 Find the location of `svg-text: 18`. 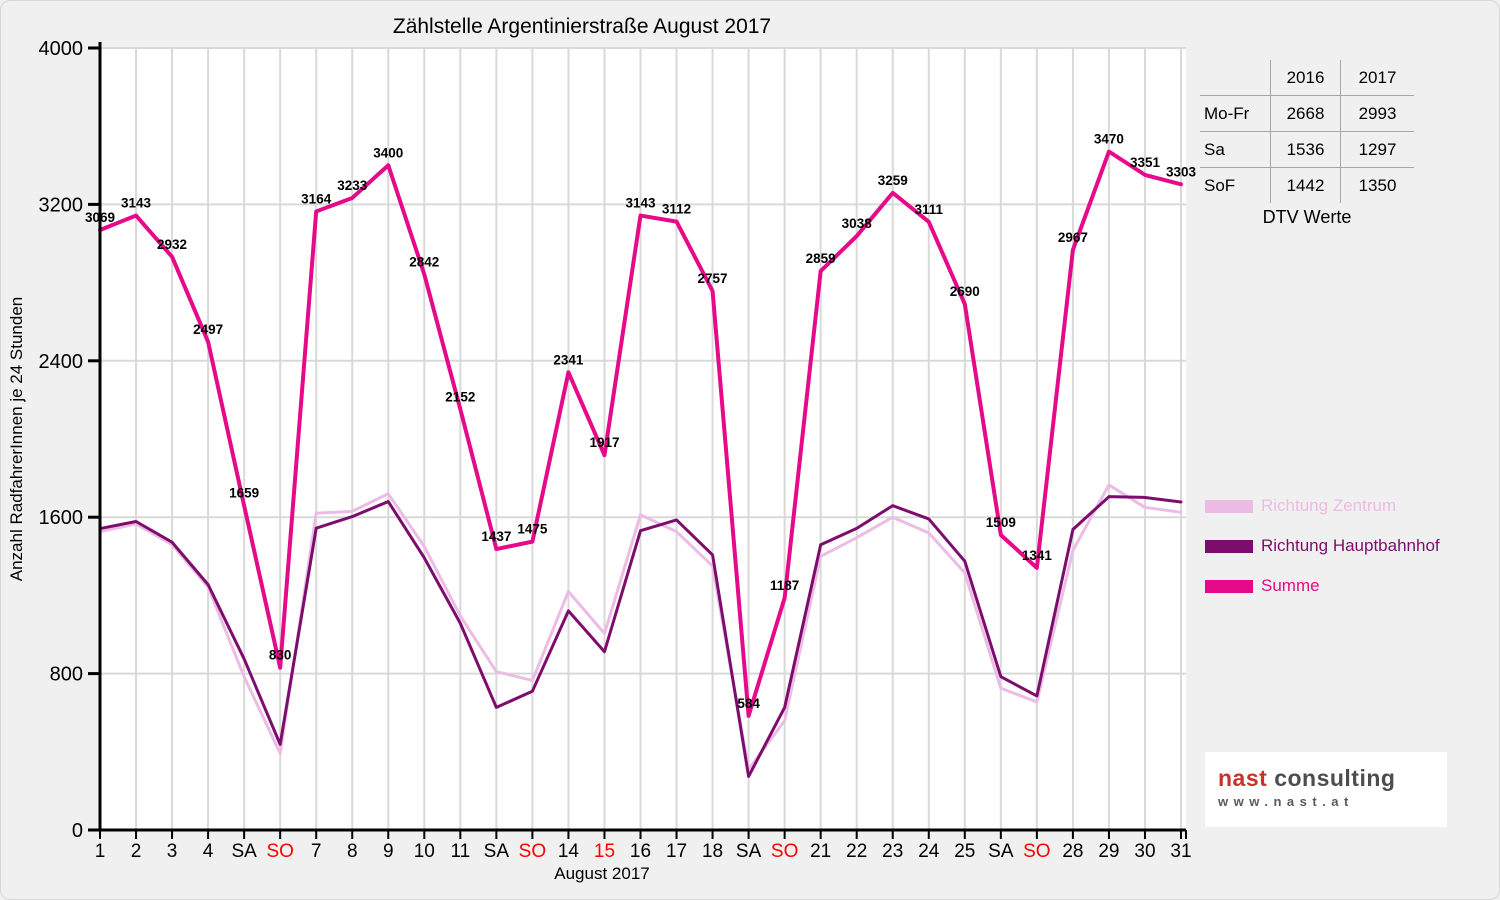

svg-text: 18 is located at coordinates (712, 851).